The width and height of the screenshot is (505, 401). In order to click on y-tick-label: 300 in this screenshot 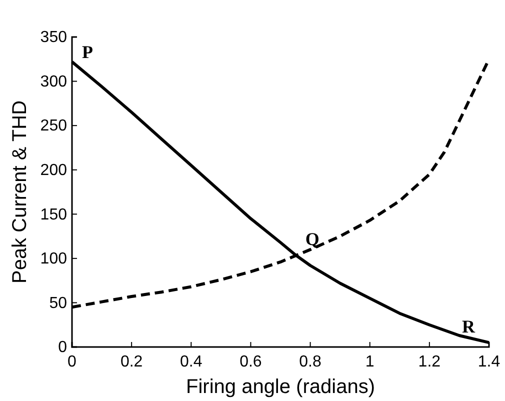, I will do `click(54, 81)`.